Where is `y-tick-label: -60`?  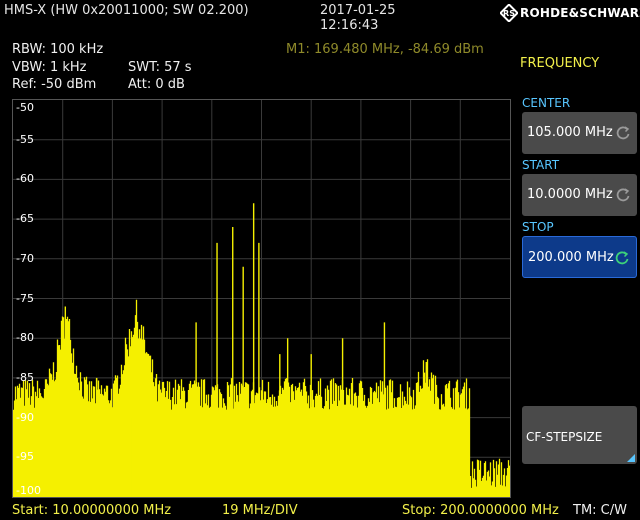 y-tick-label: -60 is located at coordinates (25, 179).